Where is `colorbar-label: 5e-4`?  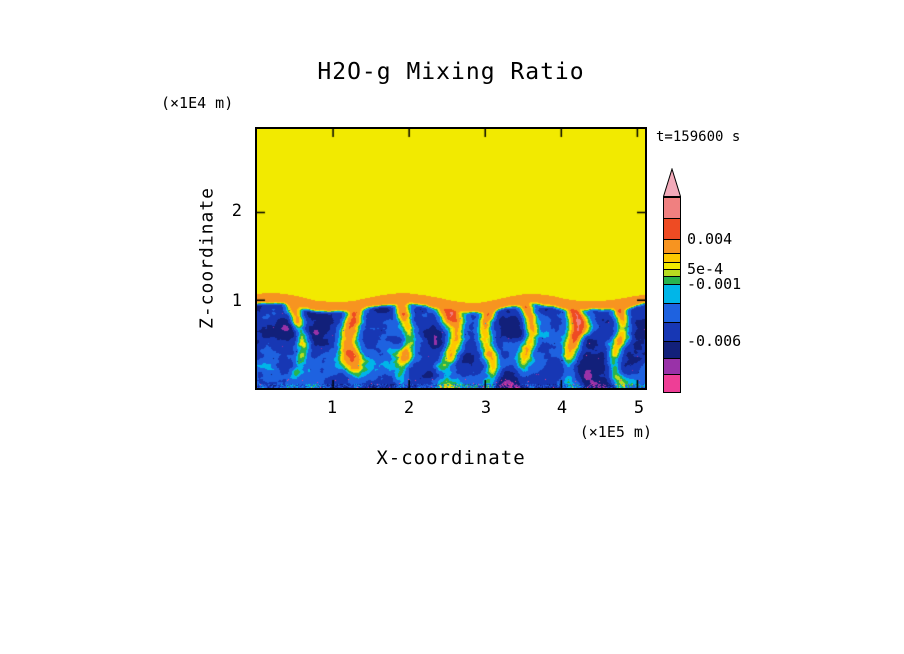
colorbar-label: 5e-4 is located at coordinates (705, 269).